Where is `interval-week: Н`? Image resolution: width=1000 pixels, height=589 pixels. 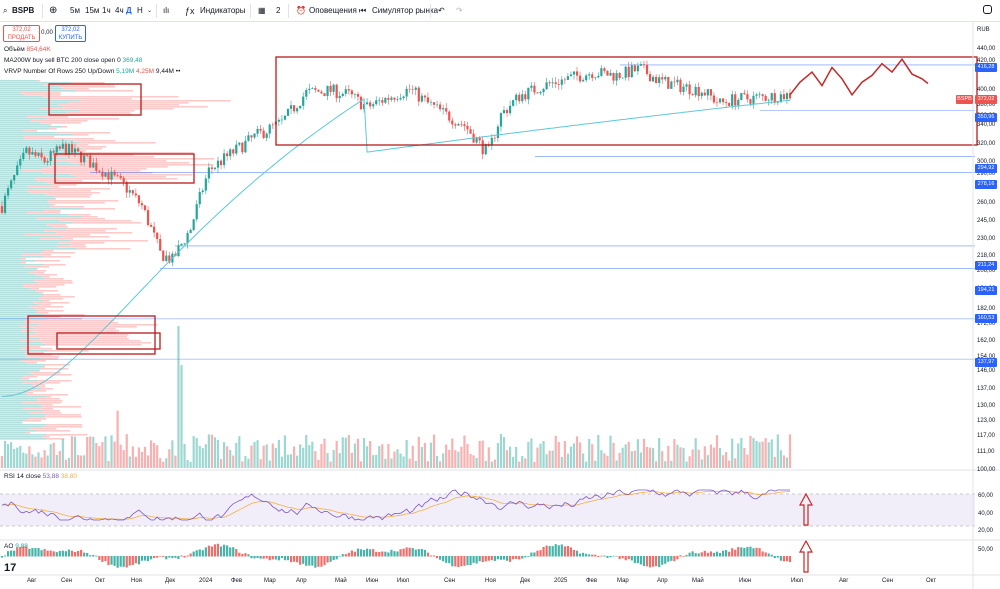 interval-week: Н is located at coordinates (140, 10).